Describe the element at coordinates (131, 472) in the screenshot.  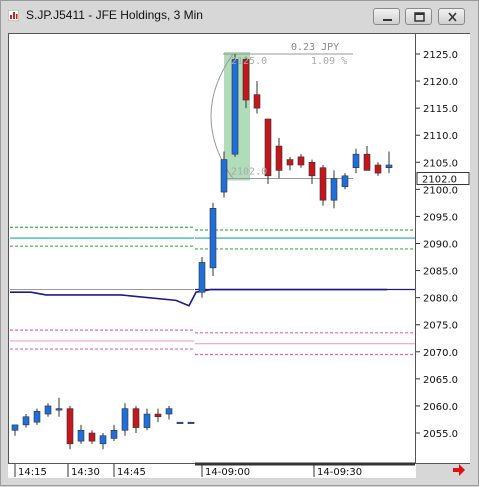
I see `time-axis-label: 14:45` at that location.